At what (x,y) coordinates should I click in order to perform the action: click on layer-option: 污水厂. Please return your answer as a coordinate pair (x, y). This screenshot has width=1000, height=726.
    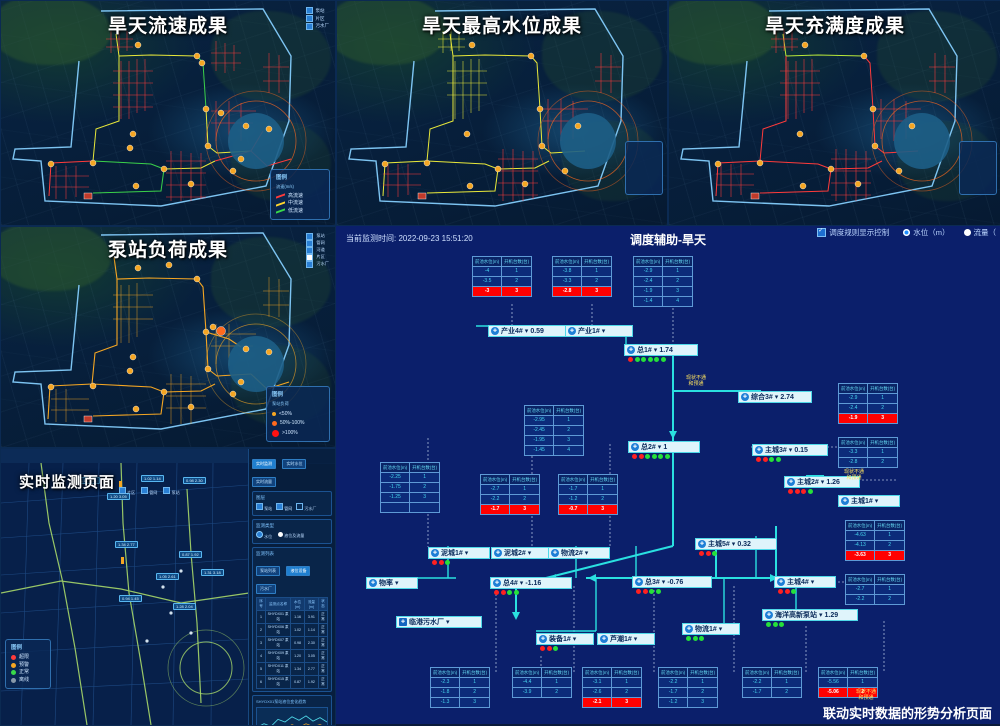
    Looking at the image, I should click on (306, 507).